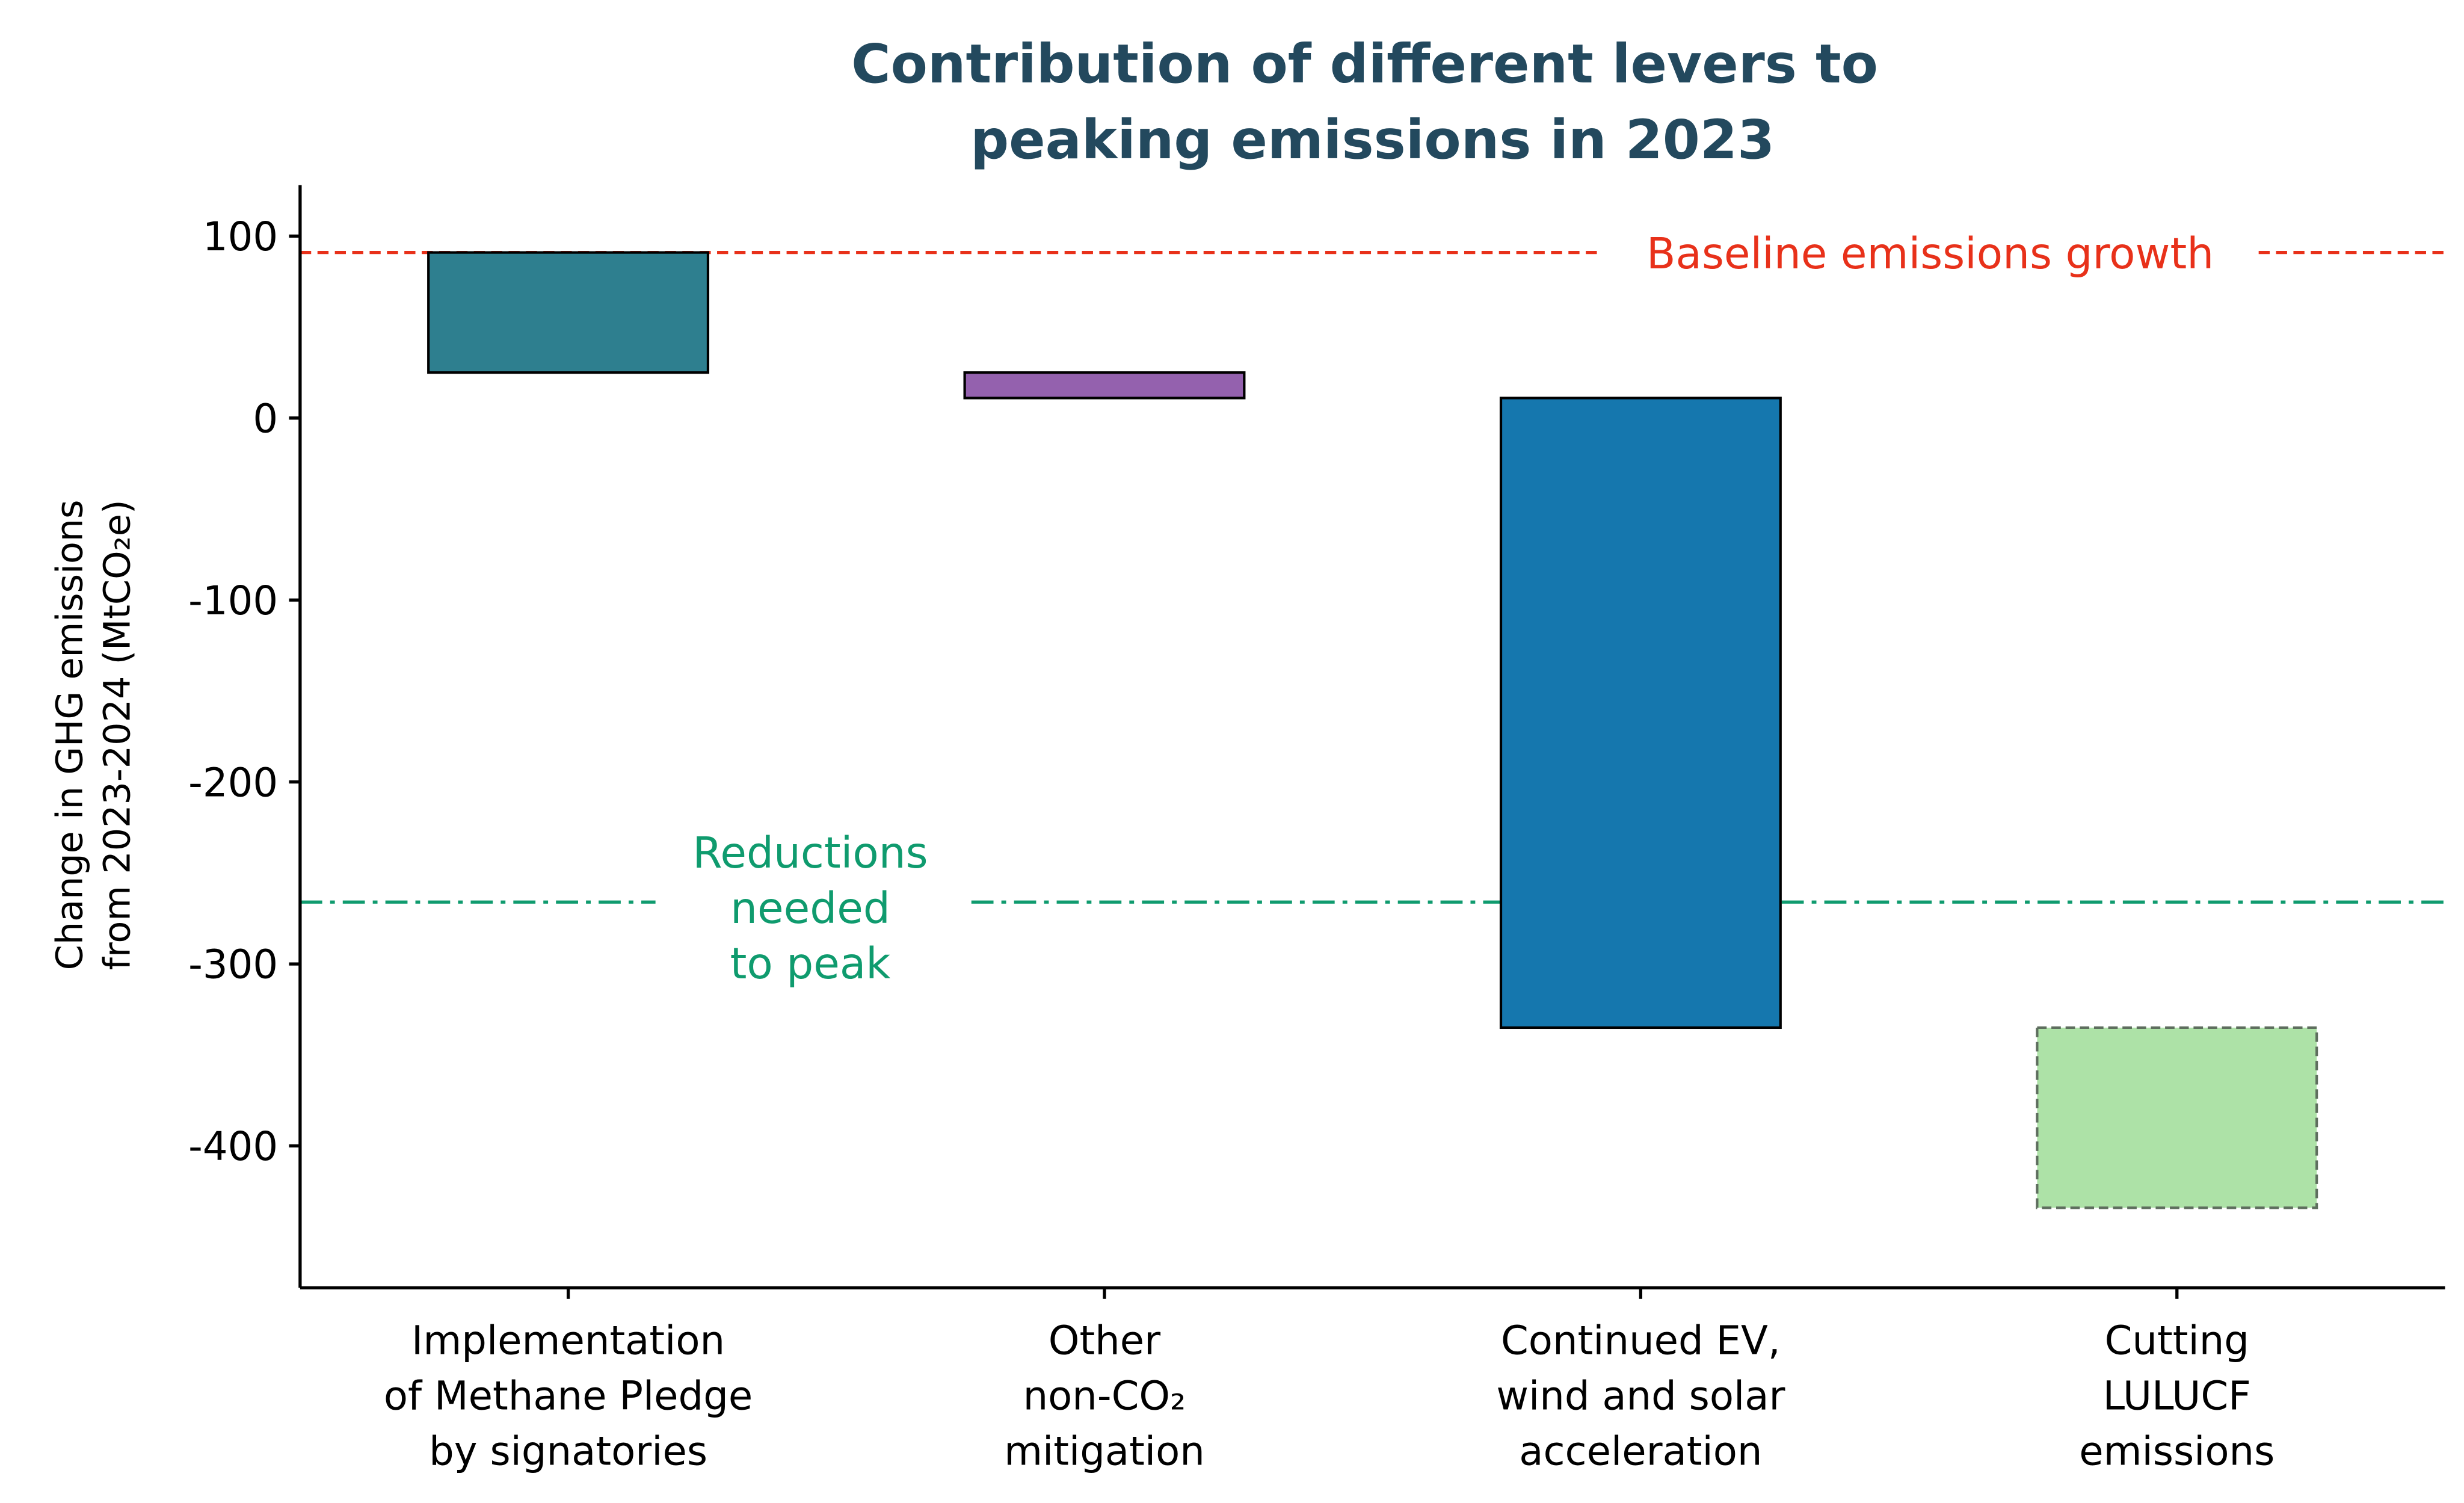 The width and height of the screenshot is (2464, 1503). Describe the element at coordinates (1640, 1451) in the screenshot. I see `x-tick-label: acceleration` at that location.